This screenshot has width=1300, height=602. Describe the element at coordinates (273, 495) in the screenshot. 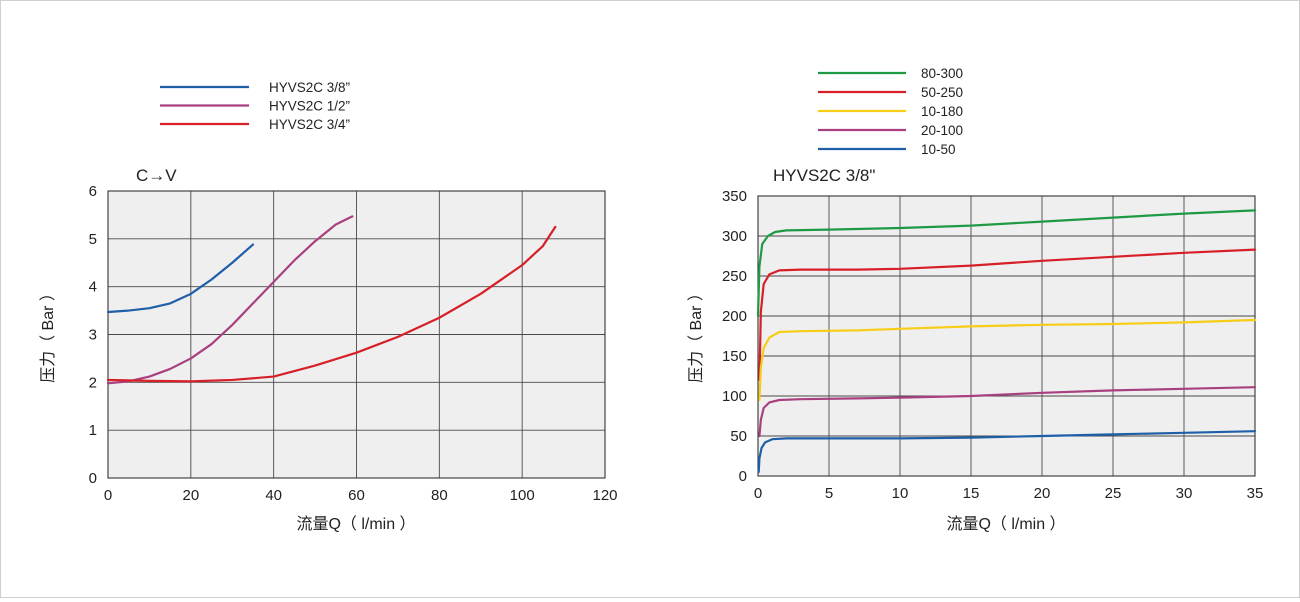

I see `x-tick-label: 40` at that location.